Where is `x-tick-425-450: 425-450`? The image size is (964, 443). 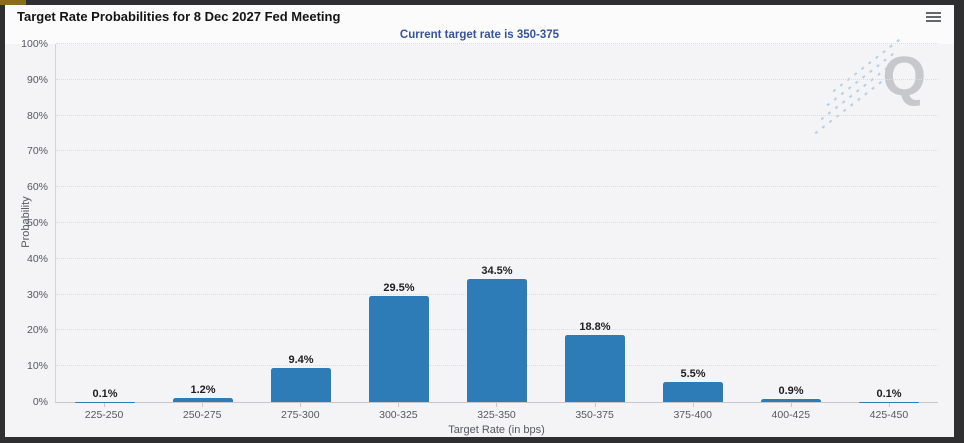
x-tick-425-450: 425-450 is located at coordinates (889, 411).